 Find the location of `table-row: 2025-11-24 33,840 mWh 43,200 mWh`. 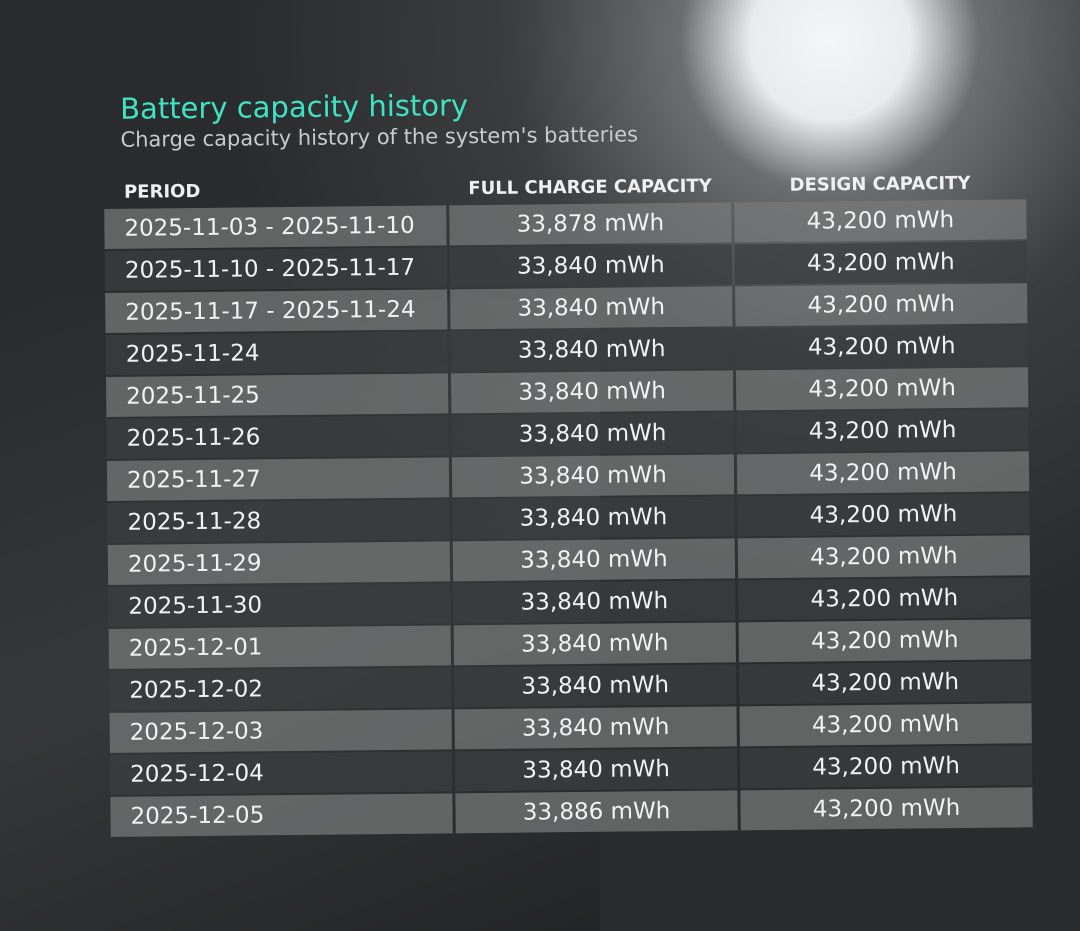

table-row: 2025-11-24 33,840 mWh 43,200 mWh is located at coordinates (566, 350).